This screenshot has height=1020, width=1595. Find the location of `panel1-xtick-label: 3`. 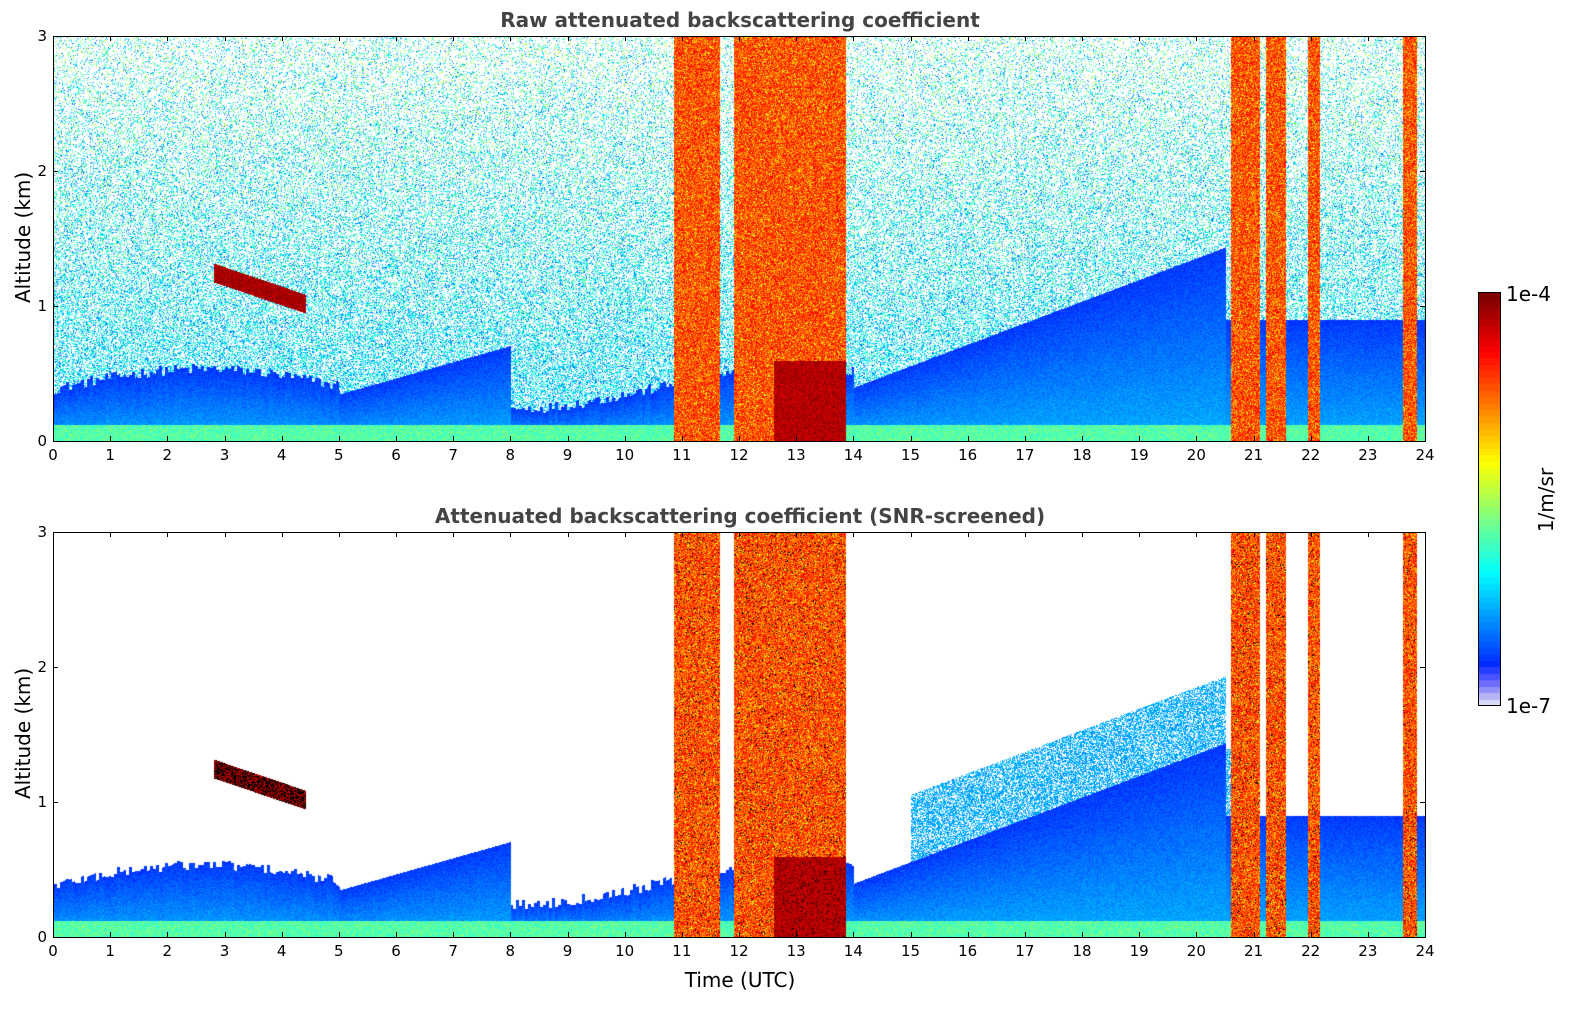

panel1-xtick-label: 3 is located at coordinates (224, 455).